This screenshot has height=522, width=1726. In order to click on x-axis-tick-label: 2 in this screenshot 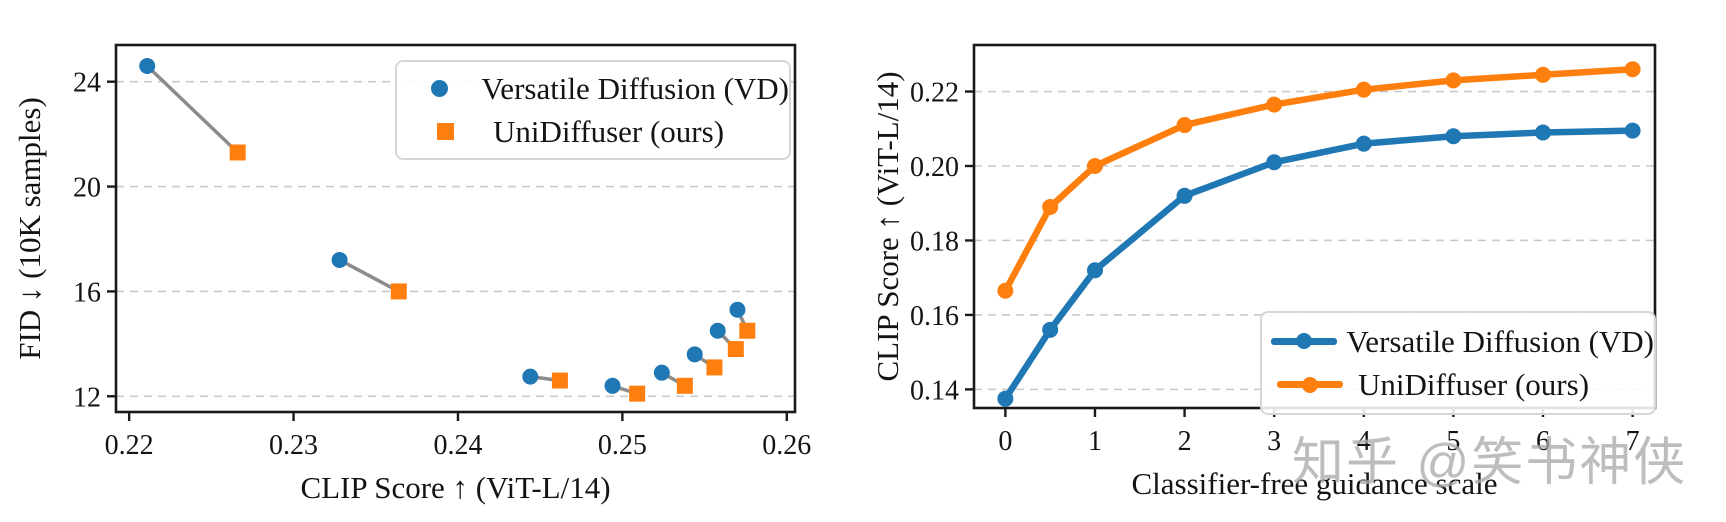, I will do `click(1185, 441)`.